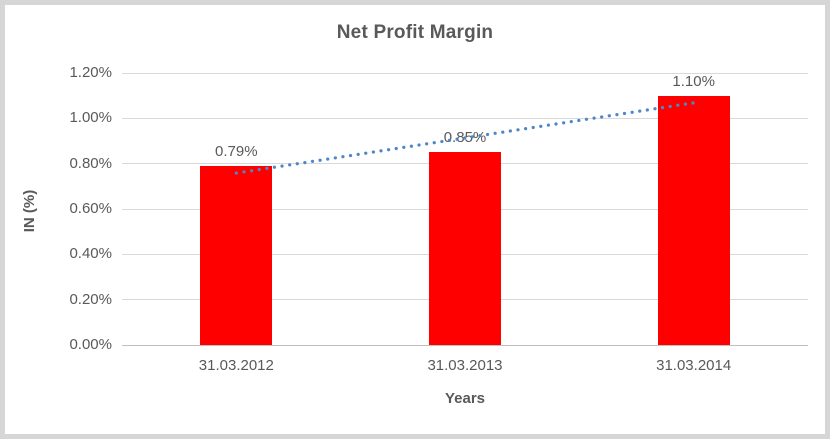 The image size is (830, 439). Describe the element at coordinates (465, 365) in the screenshot. I see `x-tick-label: 31.03.2013` at that location.